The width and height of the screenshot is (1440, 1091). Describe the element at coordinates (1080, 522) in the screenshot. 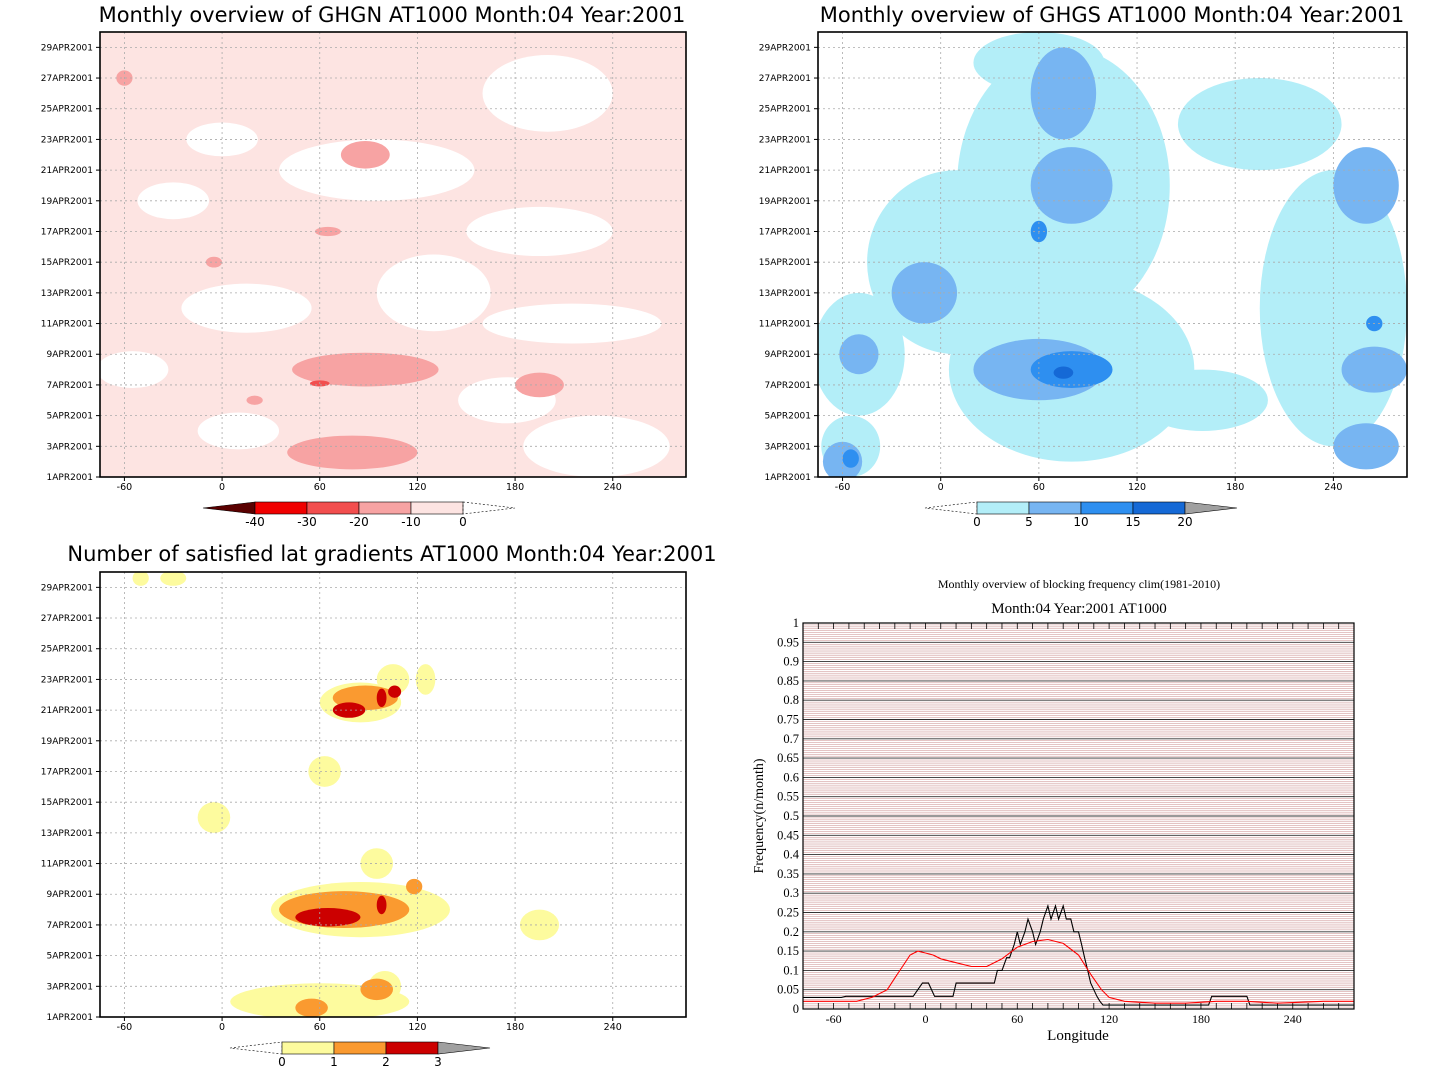

I see `colorbar-label-2: 10` at that location.